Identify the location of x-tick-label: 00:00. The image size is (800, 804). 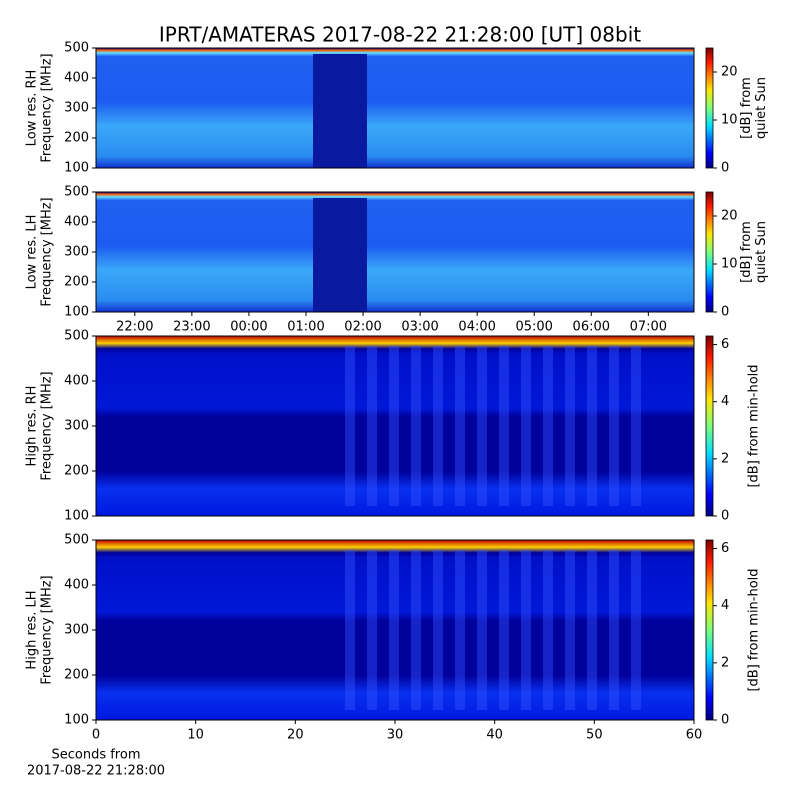
(248, 327).